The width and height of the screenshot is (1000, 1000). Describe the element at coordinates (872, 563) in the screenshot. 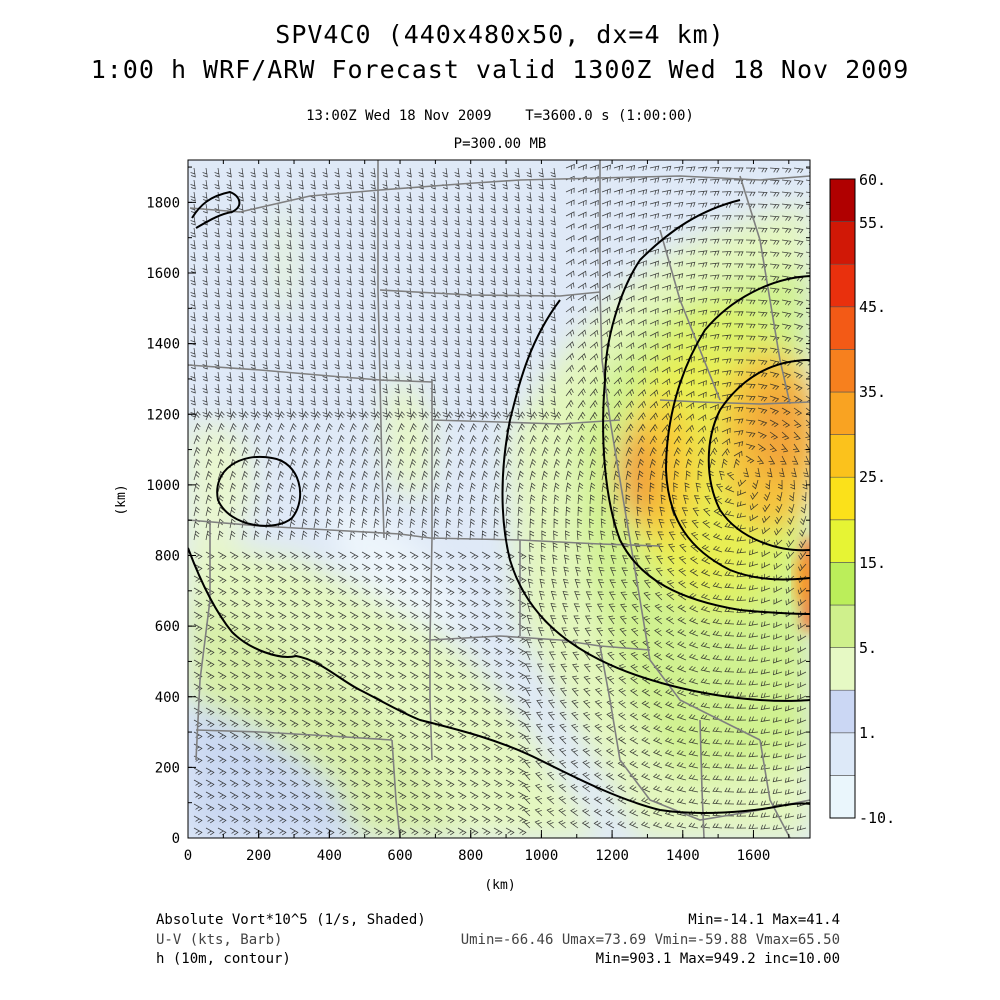

I see `colorbar-label: 15.` at that location.